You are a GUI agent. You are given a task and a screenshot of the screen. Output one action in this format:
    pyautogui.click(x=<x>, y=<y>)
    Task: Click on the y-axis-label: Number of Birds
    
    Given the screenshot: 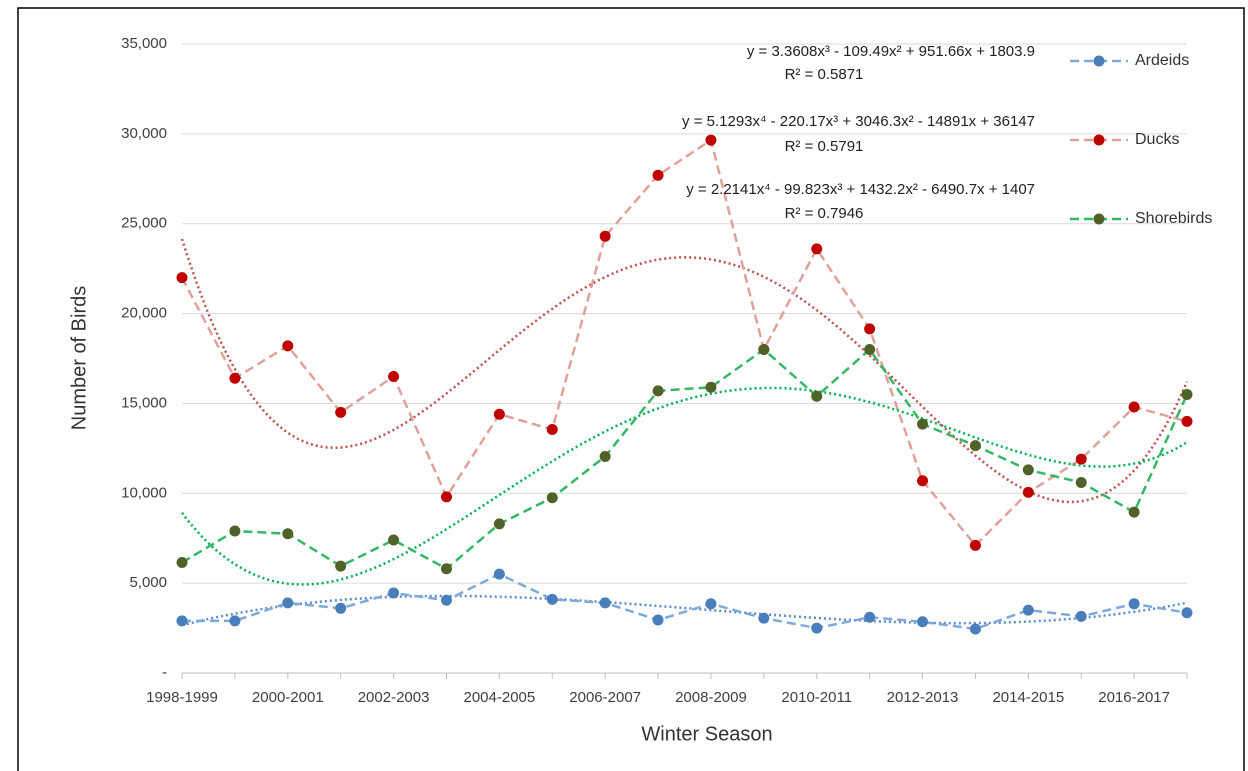 What is the action you would take?
    pyautogui.click(x=79, y=358)
    